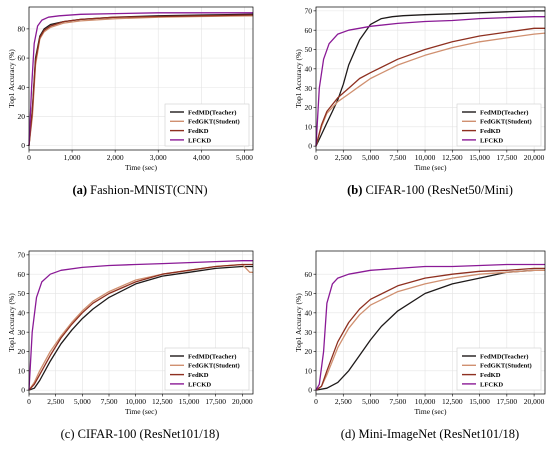 The image size is (550, 449). Describe the element at coordinates (147, 190) in the screenshot. I see `panel-caption-text: Fashion-MNIST(CNN)` at that location.